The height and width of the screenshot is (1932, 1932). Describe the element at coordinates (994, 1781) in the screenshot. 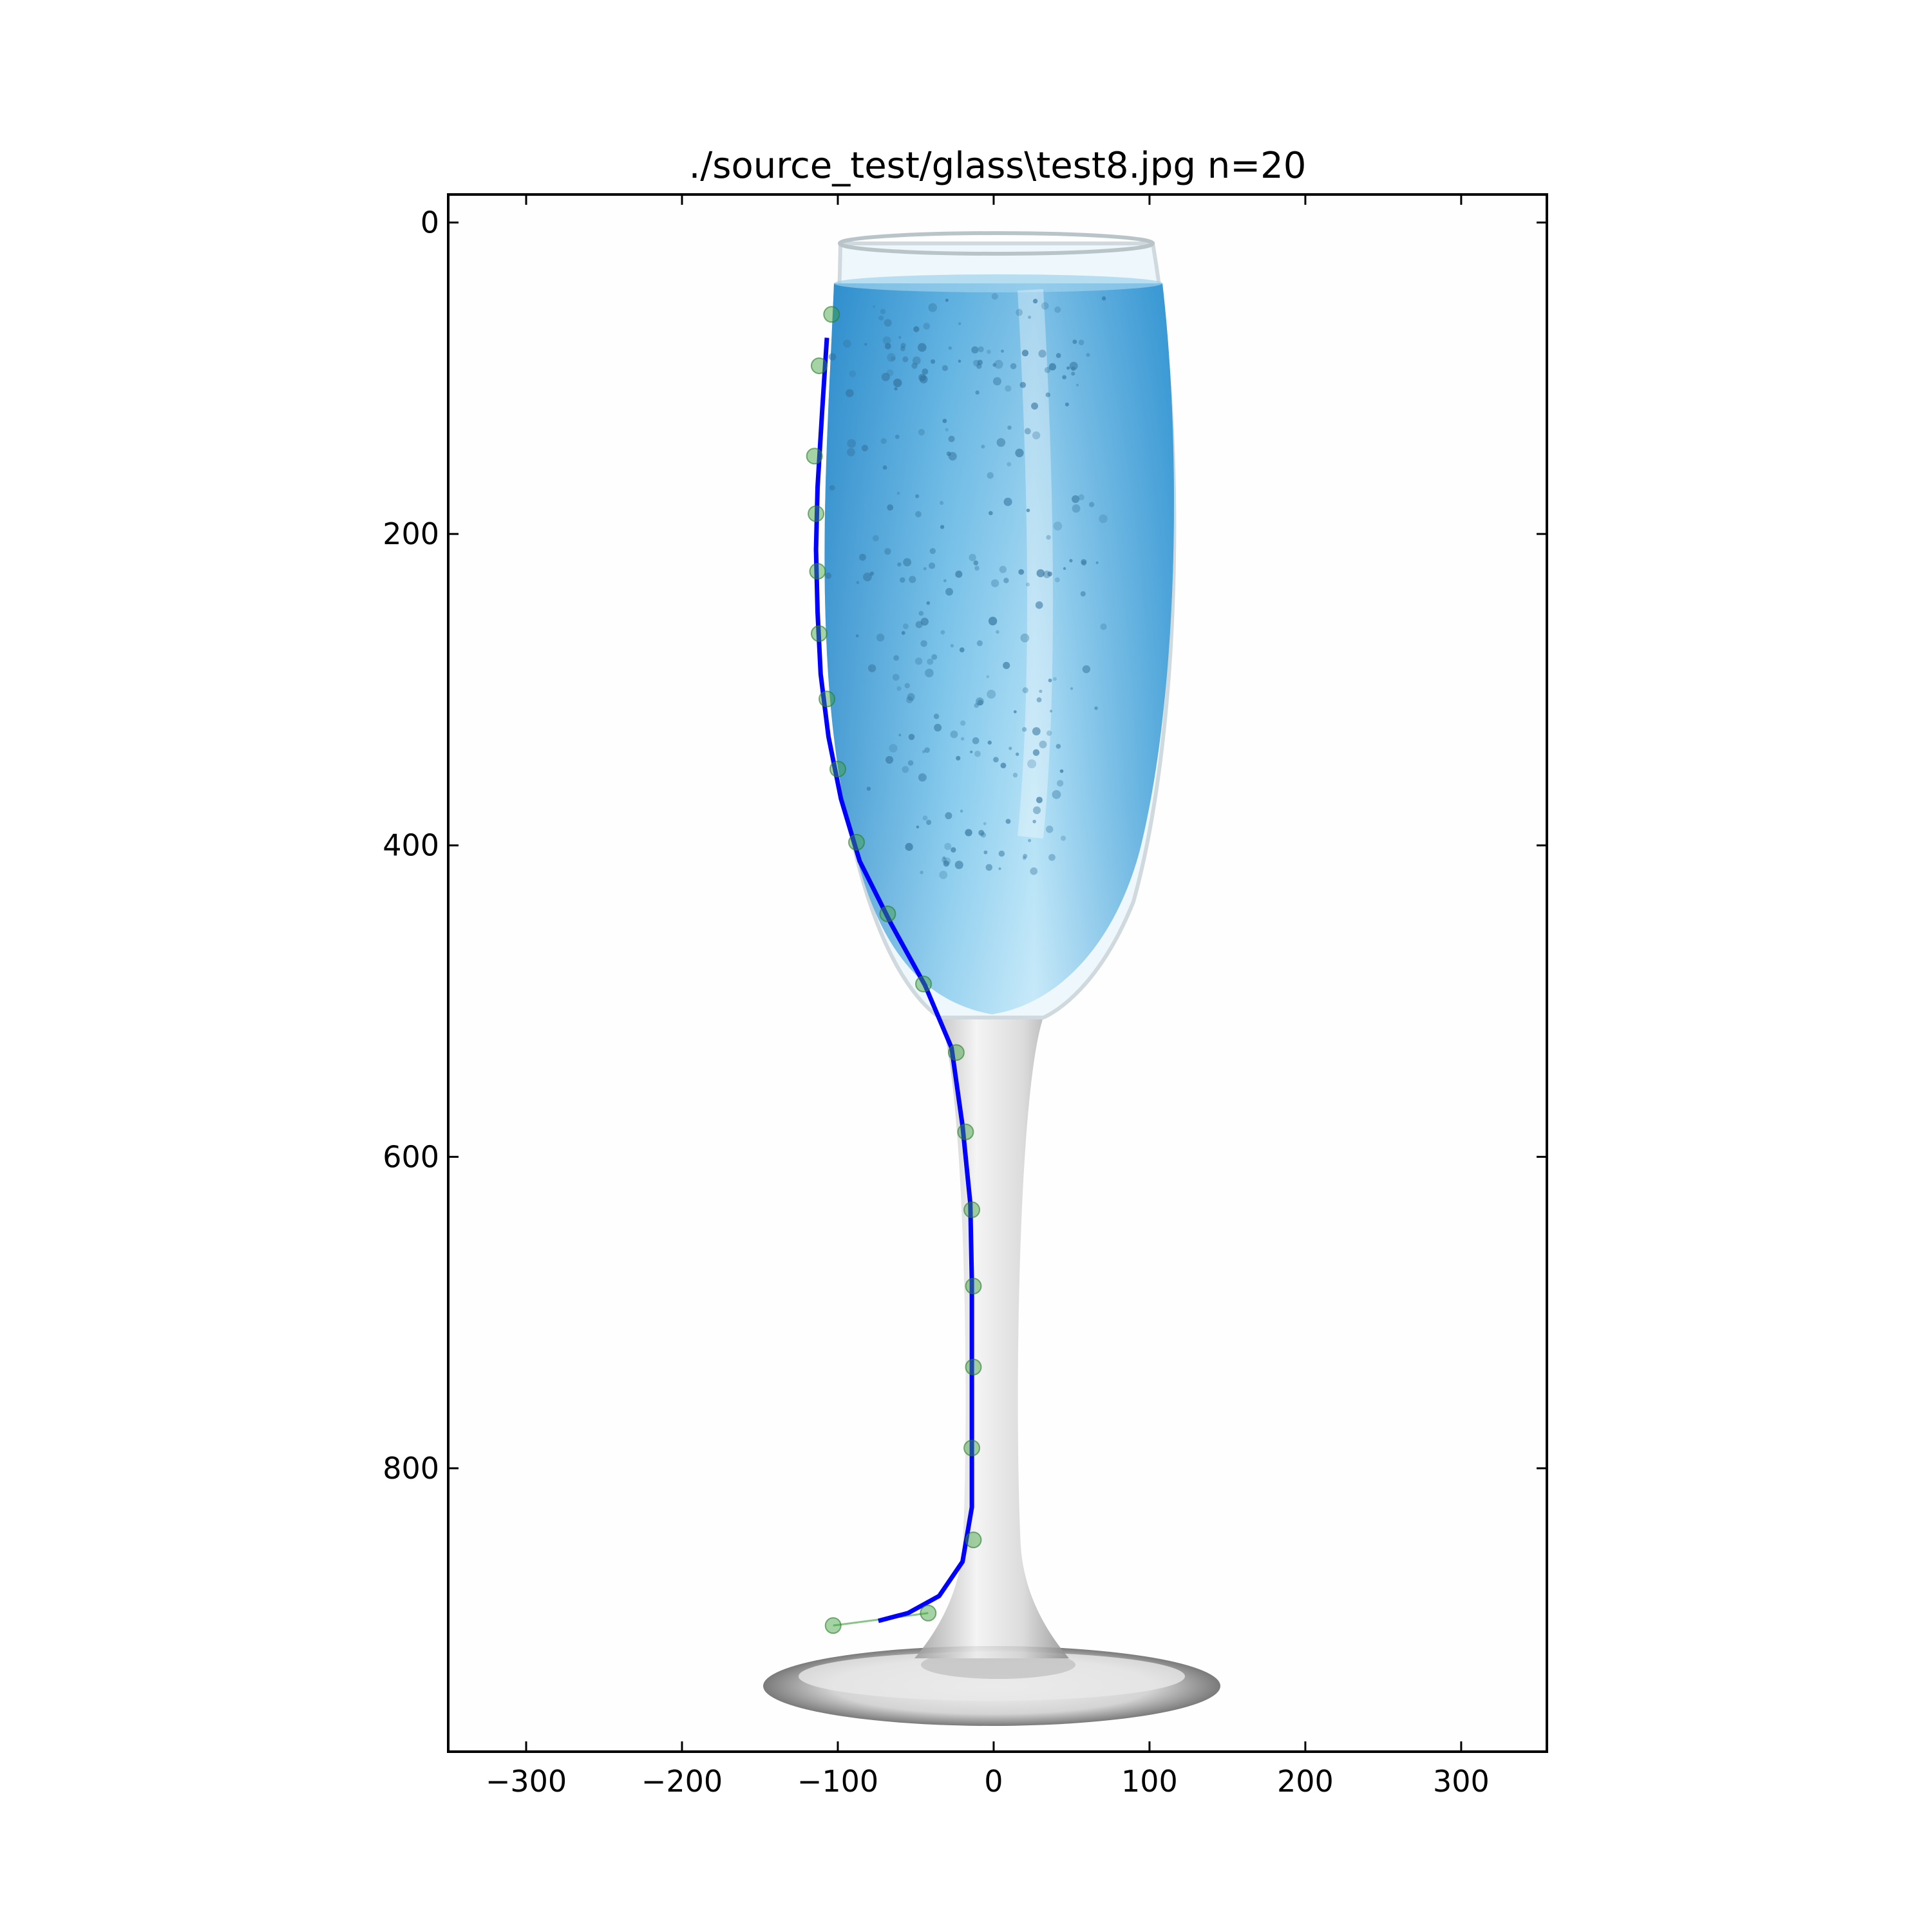

I see `x-tick-label: 0` at that location.